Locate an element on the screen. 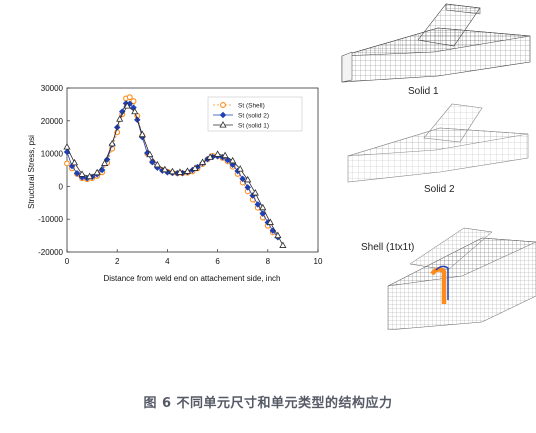  solid1-mesh-panel is located at coordinates (433, 45).